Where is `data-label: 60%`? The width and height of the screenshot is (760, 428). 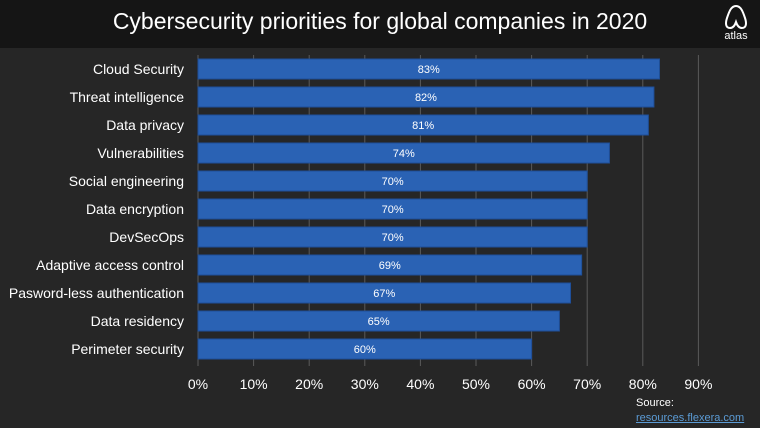 data-label: 60% is located at coordinates (365, 350).